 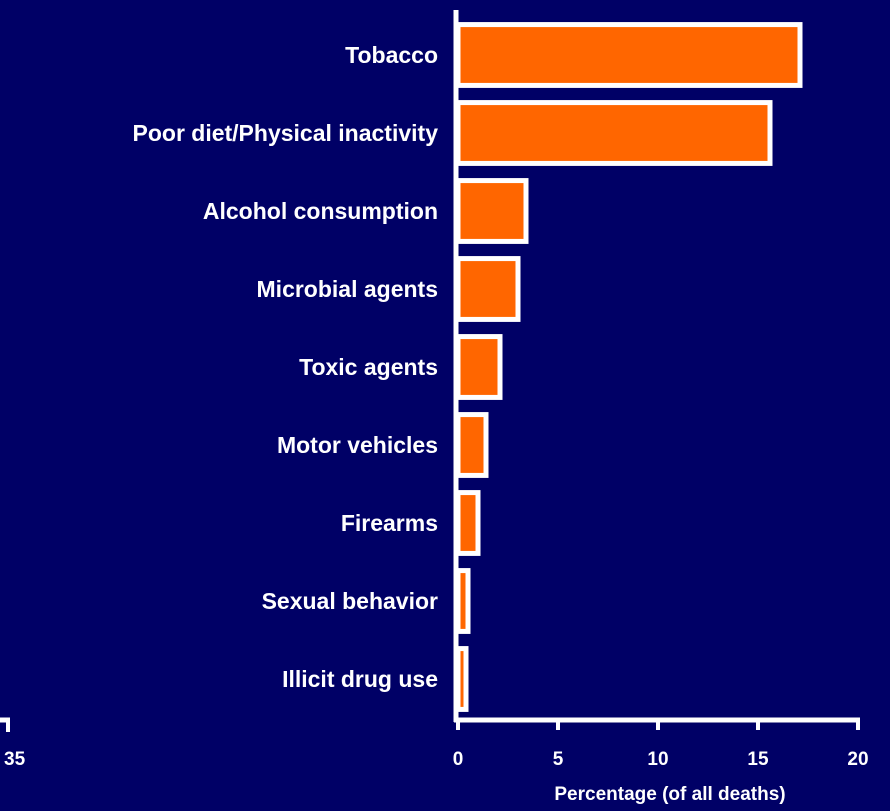 What do you see at coordinates (389, 523) in the screenshot?
I see `category-label-firearms: Firearms` at bounding box center [389, 523].